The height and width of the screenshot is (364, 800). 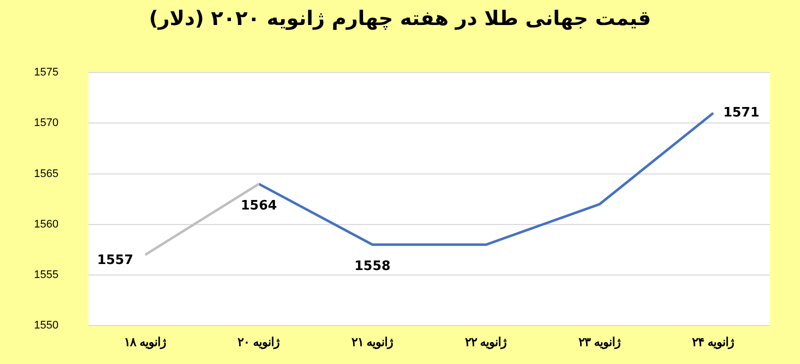 What do you see at coordinates (486, 342) in the screenshot?
I see `x-tick-label: ۲۲ ژانویه` at bounding box center [486, 342].